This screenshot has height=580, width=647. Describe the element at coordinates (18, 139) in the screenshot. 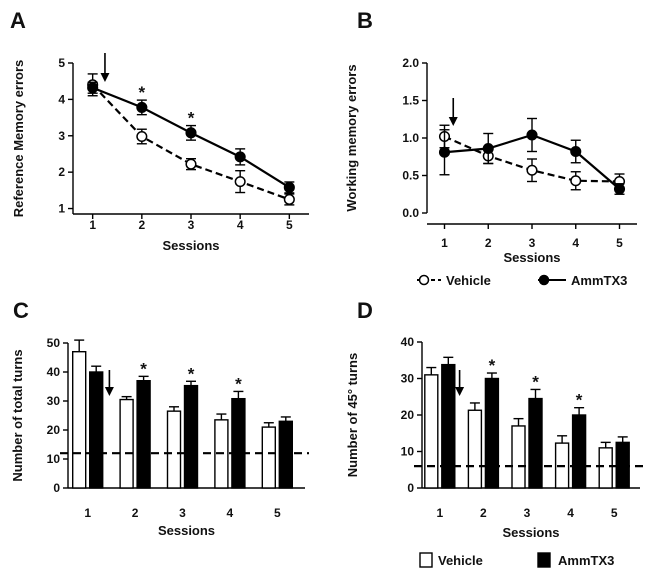

I see `panel-a-y-label: Reference Memory errors` at that location.